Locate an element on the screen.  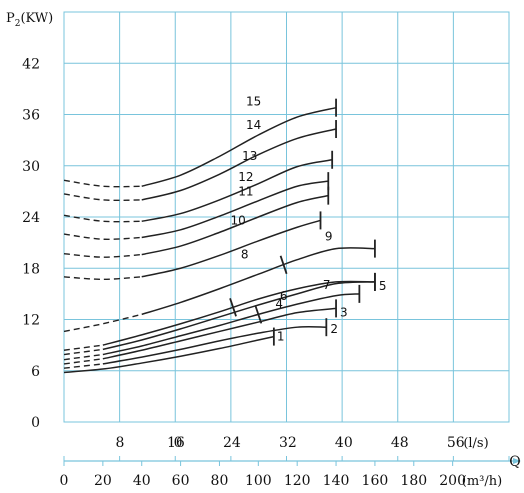
y-tick-label: 30 is located at coordinates (31, 167).